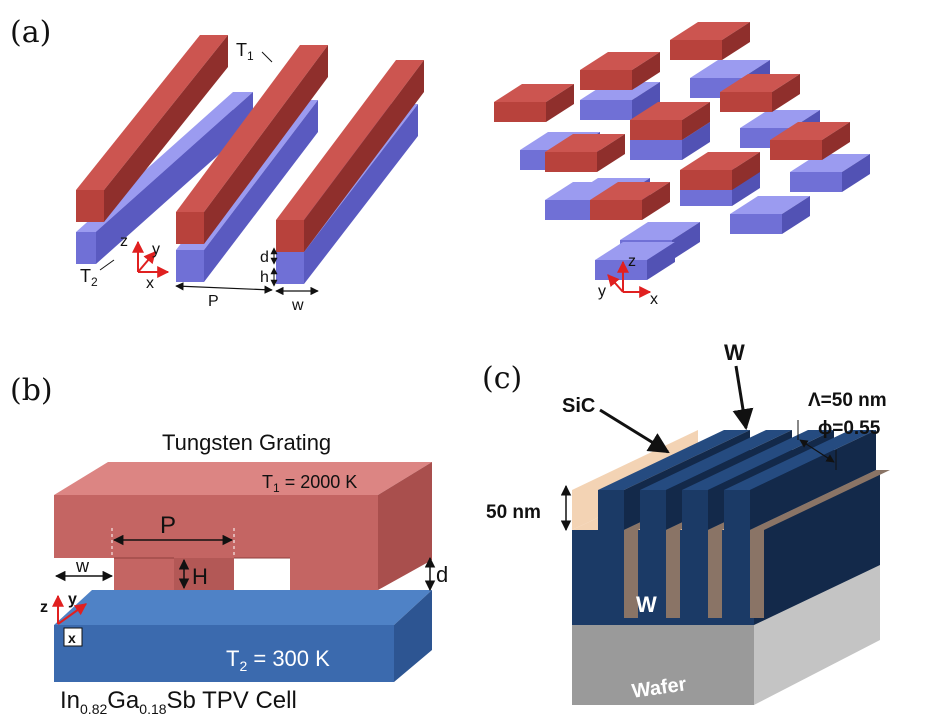 The image size is (925, 720). What do you see at coordinates (166, 128) in the screenshot?
I see `stripe-1-top-side` at bounding box center [166, 128].